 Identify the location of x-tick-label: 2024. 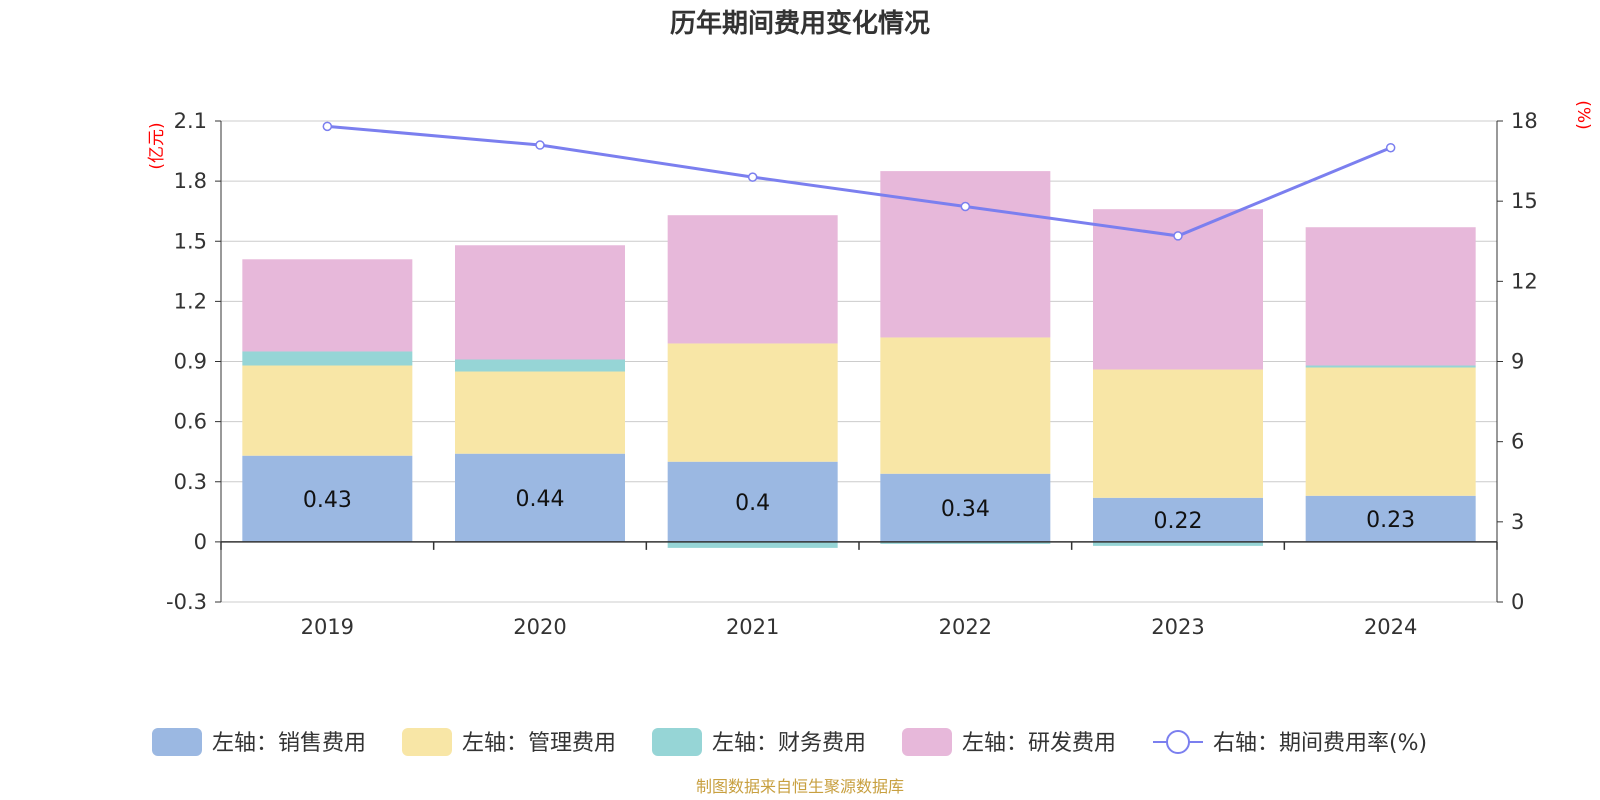
(1390, 627).